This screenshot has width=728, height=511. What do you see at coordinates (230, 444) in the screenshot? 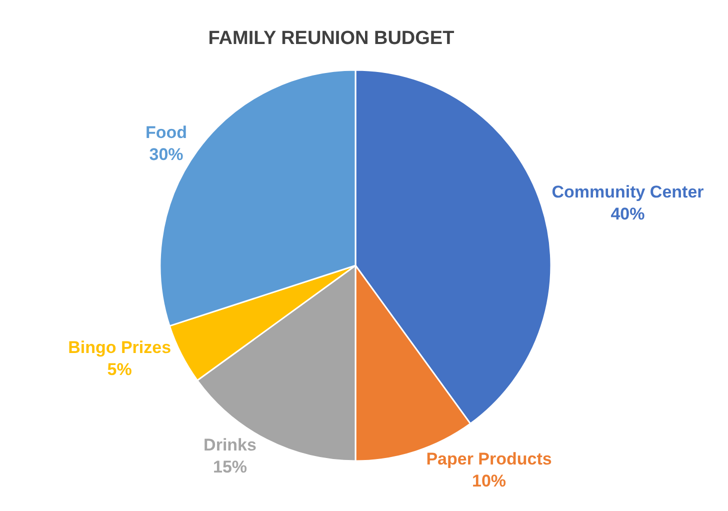
I see `slice-label: Drinks` at bounding box center [230, 444].